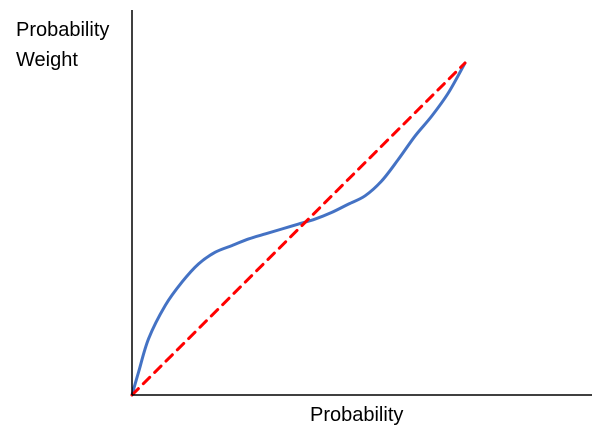  Describe the element at coordinates (357, 415) in the screenshot. I see `x-axis-label: Probability` at that location.